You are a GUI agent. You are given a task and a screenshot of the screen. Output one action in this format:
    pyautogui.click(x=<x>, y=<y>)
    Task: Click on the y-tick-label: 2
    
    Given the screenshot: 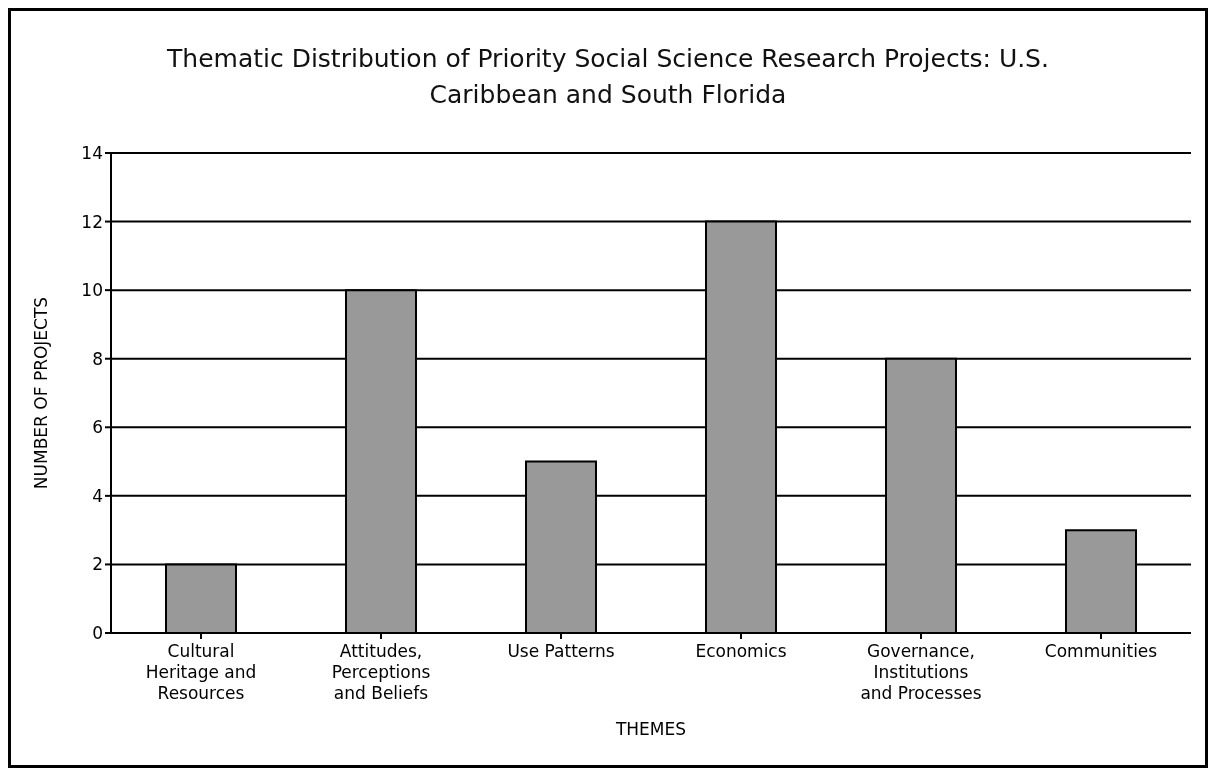 What is the action you would take?
    pyautogui.click(x=97, y=564)
    